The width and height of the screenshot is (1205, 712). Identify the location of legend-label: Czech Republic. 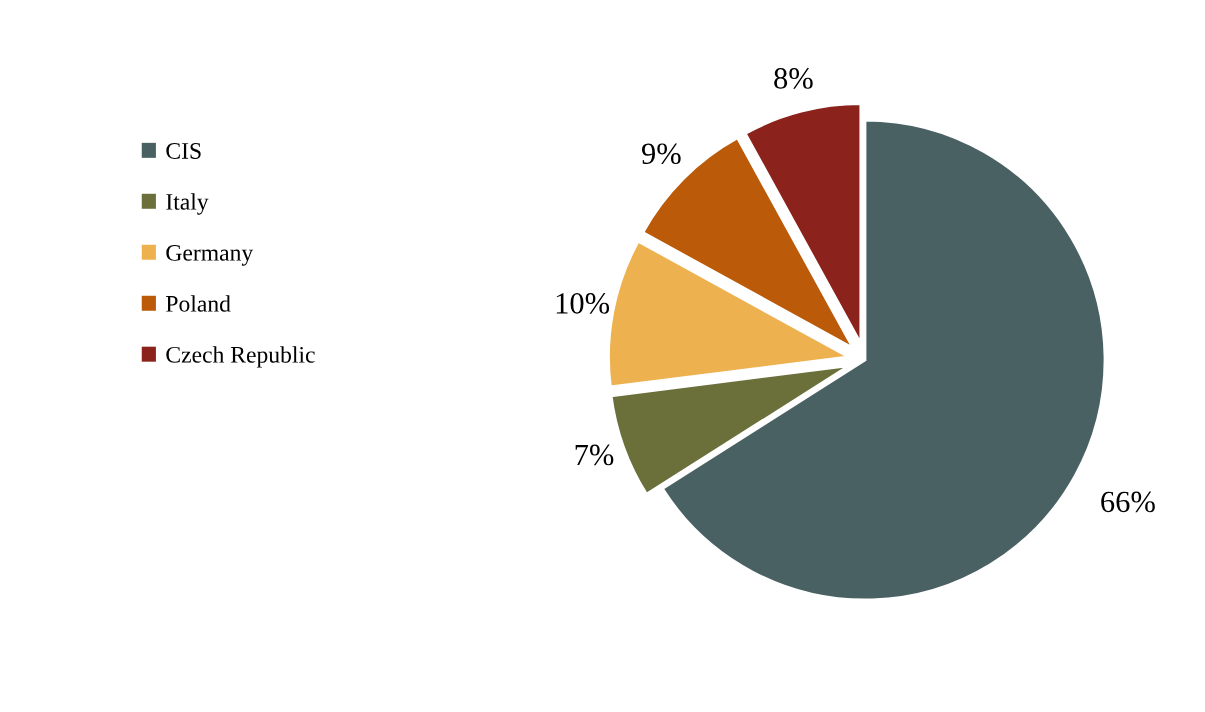
(240, 357).